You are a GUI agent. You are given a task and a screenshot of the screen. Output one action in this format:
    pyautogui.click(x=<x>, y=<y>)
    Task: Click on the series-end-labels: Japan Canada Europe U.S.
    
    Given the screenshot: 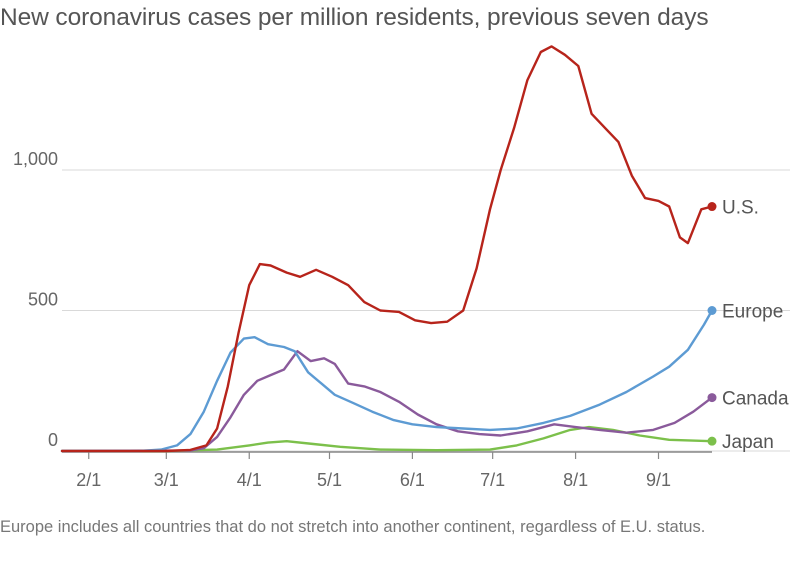 What is the action you would take?
    pyautogui.click(x=748, y=325)
    